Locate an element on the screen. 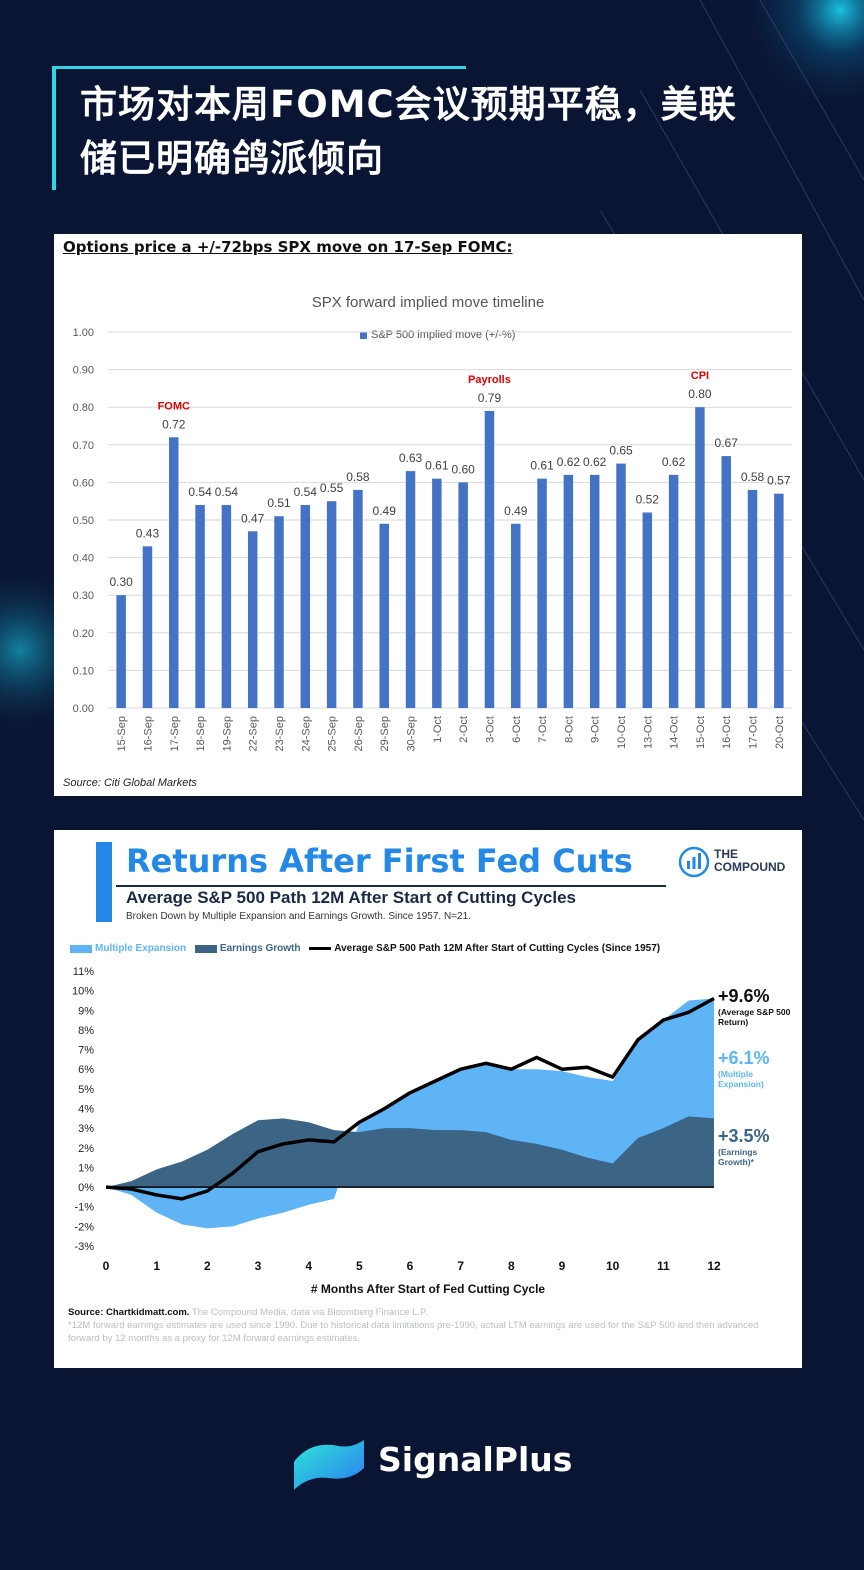  footer-brand: SignalPlus is located at coordinates (475, 1459).